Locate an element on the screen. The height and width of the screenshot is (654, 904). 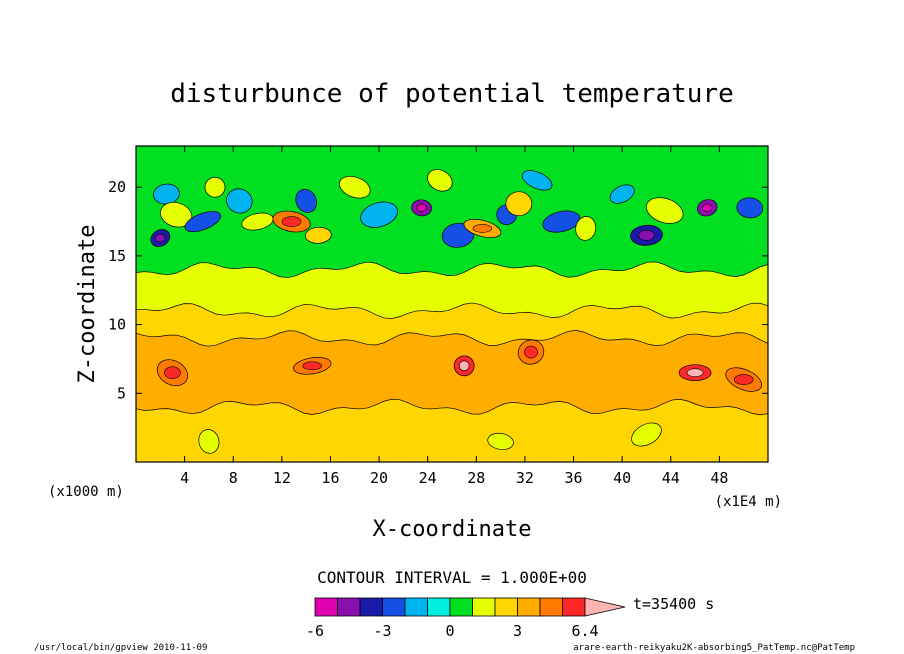
x-tick-label: 28 is located at coordinates (476, 478).